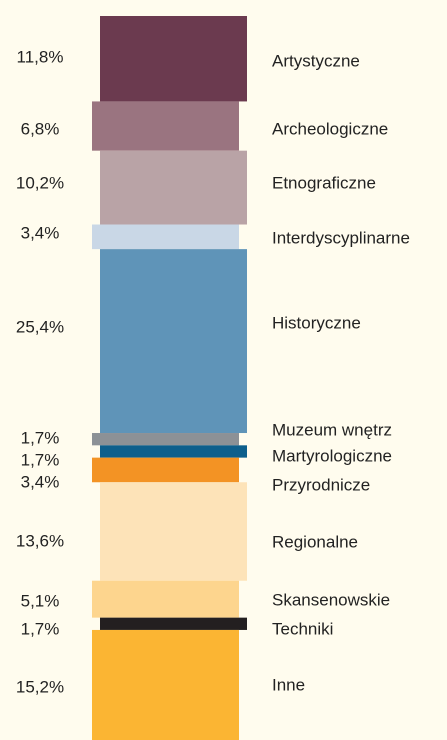  I want to click on value-label: 15,2%, so click(40, 686).